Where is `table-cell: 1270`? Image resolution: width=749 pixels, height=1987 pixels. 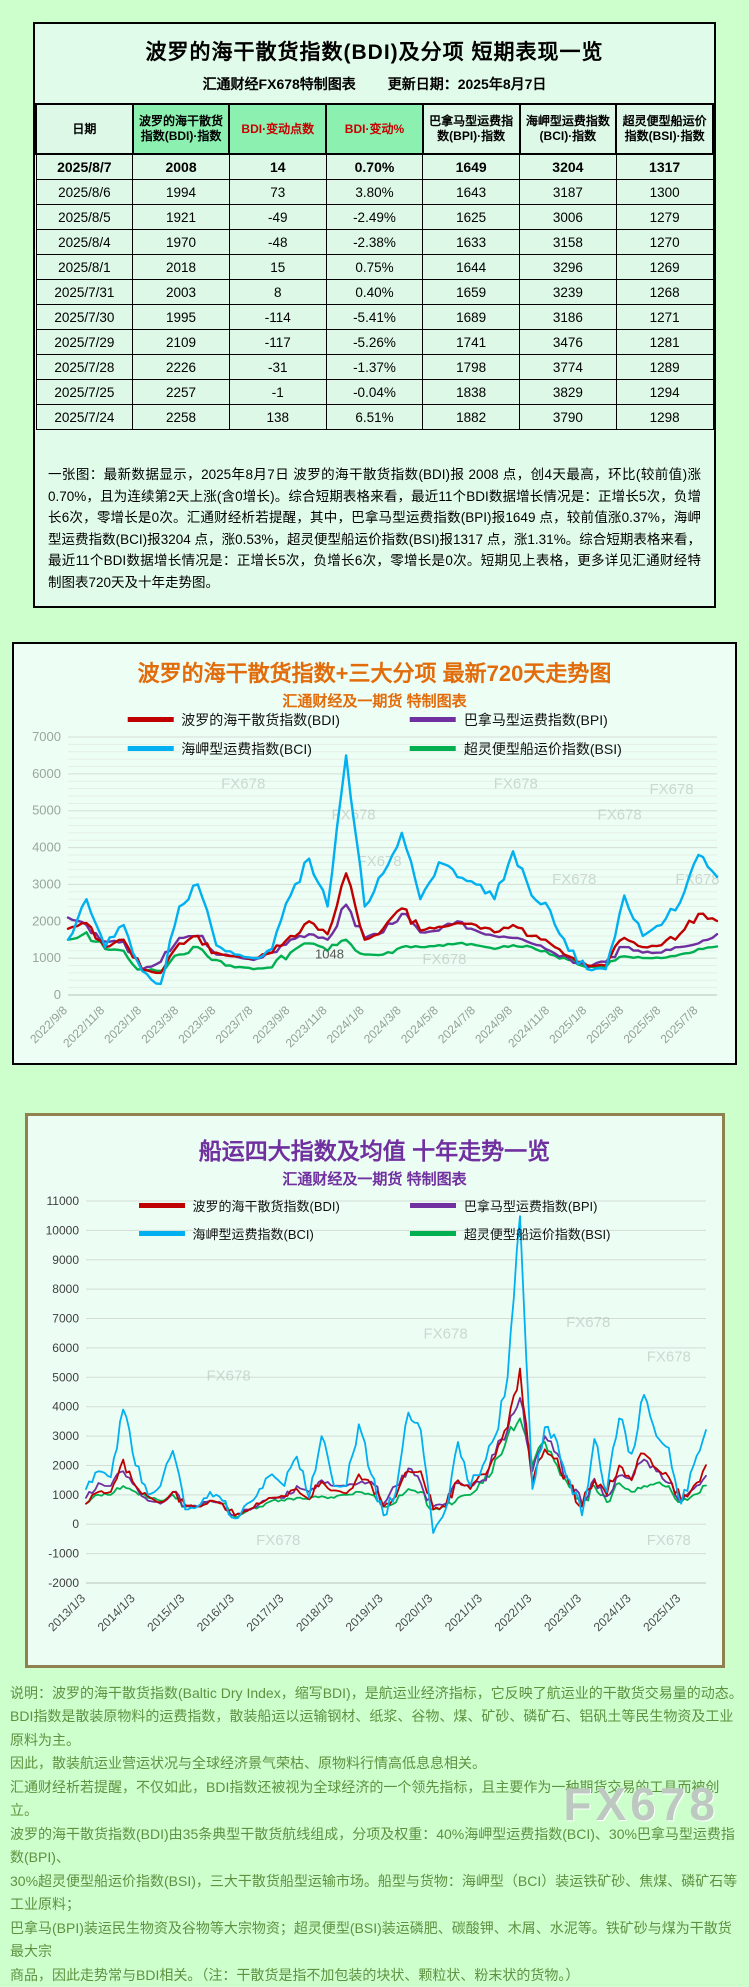 table-cell: 1270 is located at coordinates (664, 242).